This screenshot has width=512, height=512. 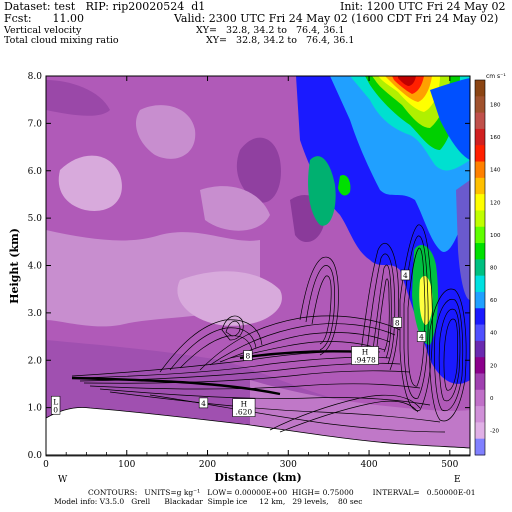 What do you see at coordinates (495, 105) in the screenshot?
I see `colorbar-label: 180` at bounding box center [495, 105].